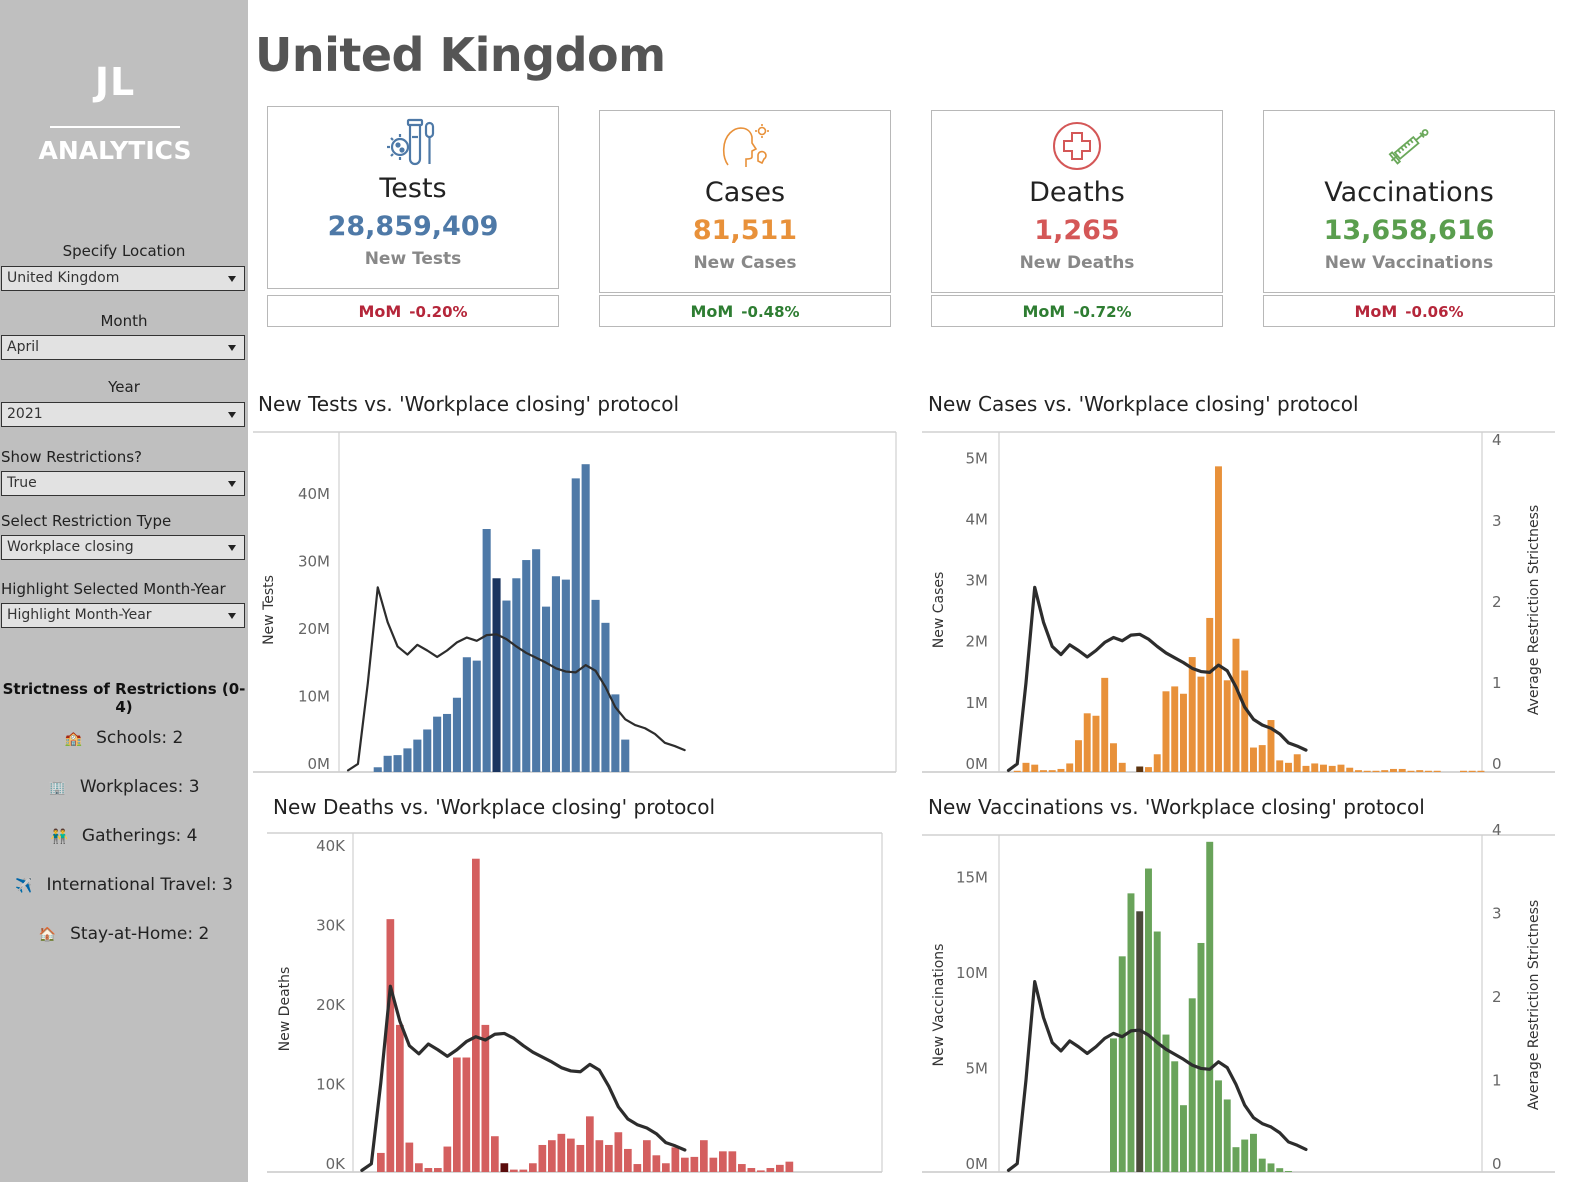  I want to click on deaths-y-tick-label: 40K, so click(331, 846).